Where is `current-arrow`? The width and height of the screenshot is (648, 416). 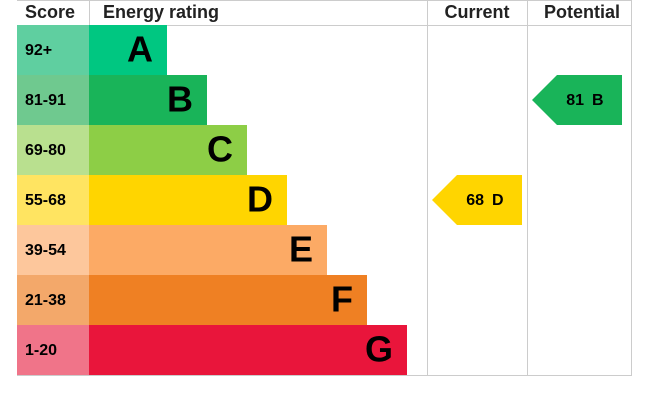
current-arrow is located at coordinates (477, 200).